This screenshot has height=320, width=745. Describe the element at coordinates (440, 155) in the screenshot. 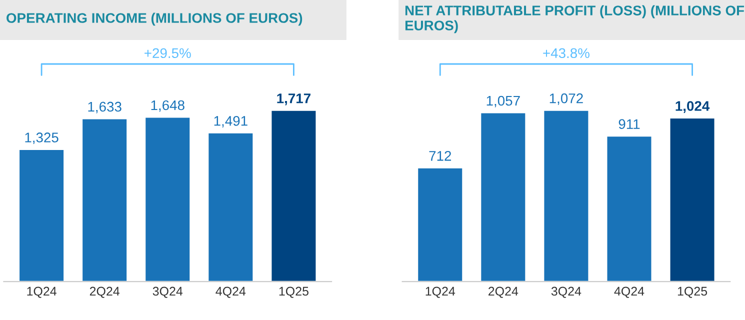

I see `data-label: 712` at that location.